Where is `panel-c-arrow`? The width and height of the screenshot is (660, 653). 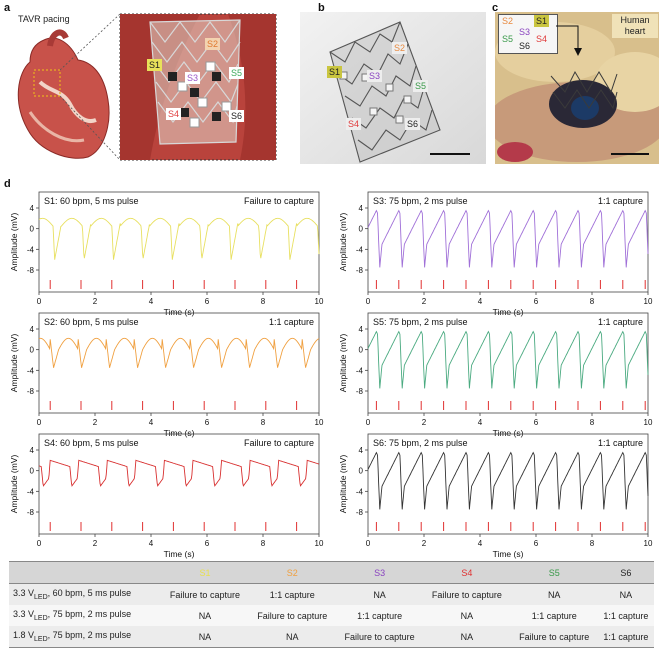 panel-c-arrow is located at coordinates (569, 40).